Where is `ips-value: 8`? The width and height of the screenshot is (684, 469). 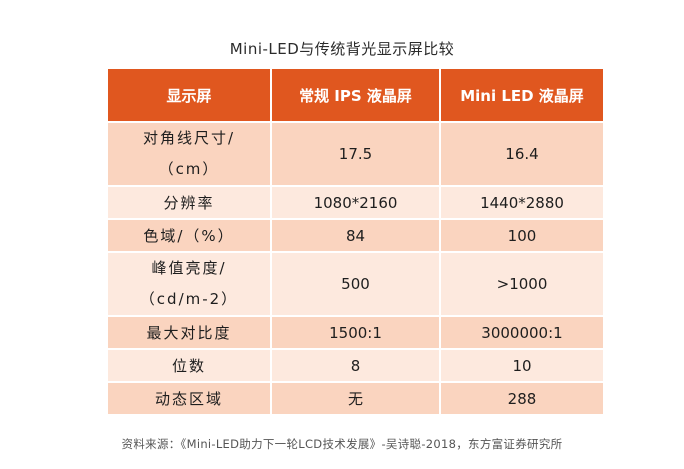
ips-value: 8 is located at coordinates (355, 365).